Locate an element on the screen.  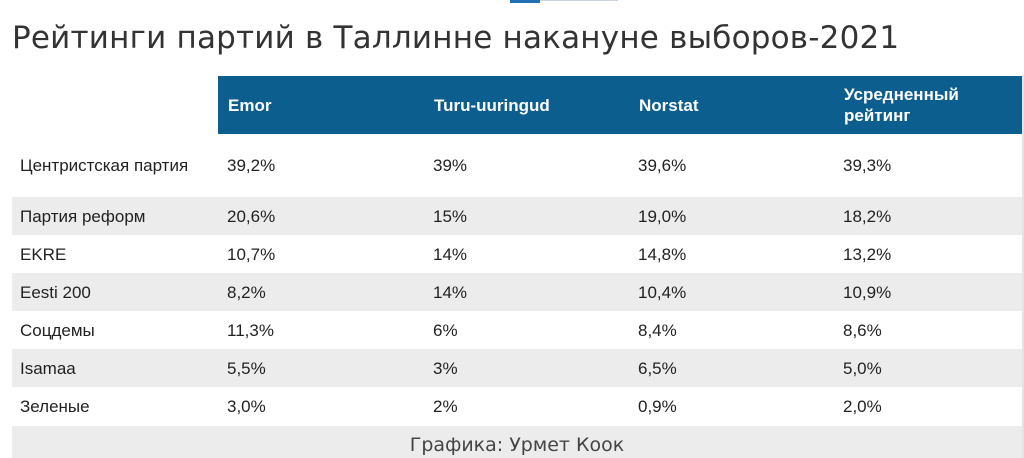
value-cell: 6% is located at coordinates (445, 330).